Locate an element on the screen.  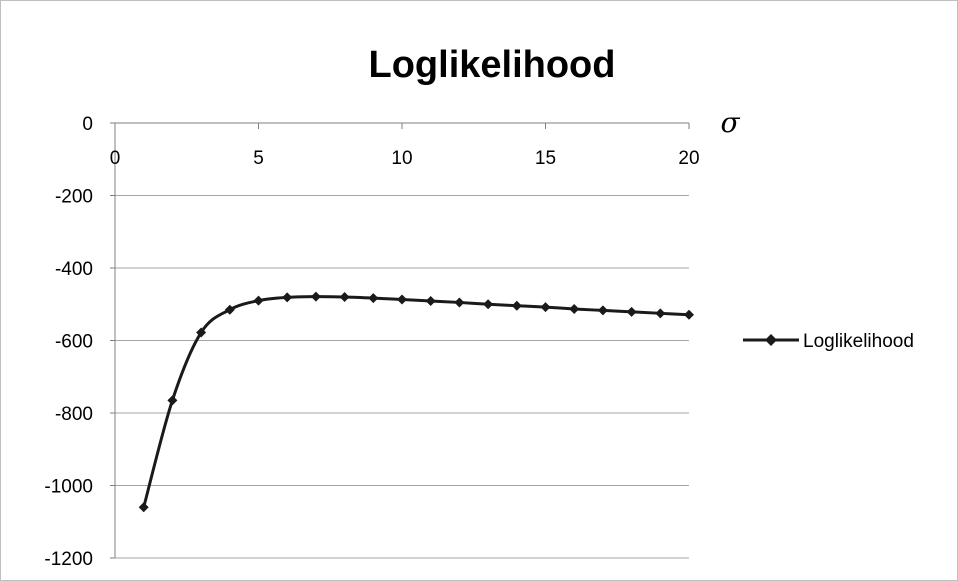
y-tick-label: -200 is located at coordinates (74, 197).